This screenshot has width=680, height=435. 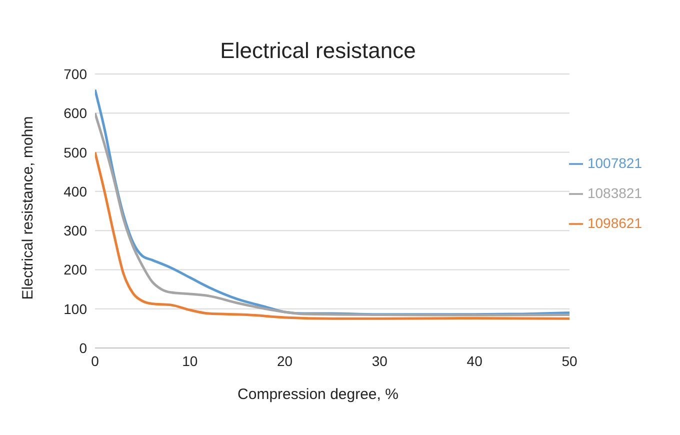 What do you see at coordinates (83, 348) in the screenshot?
I see `y-tick-label: 0` at bounding box center [83, 348].